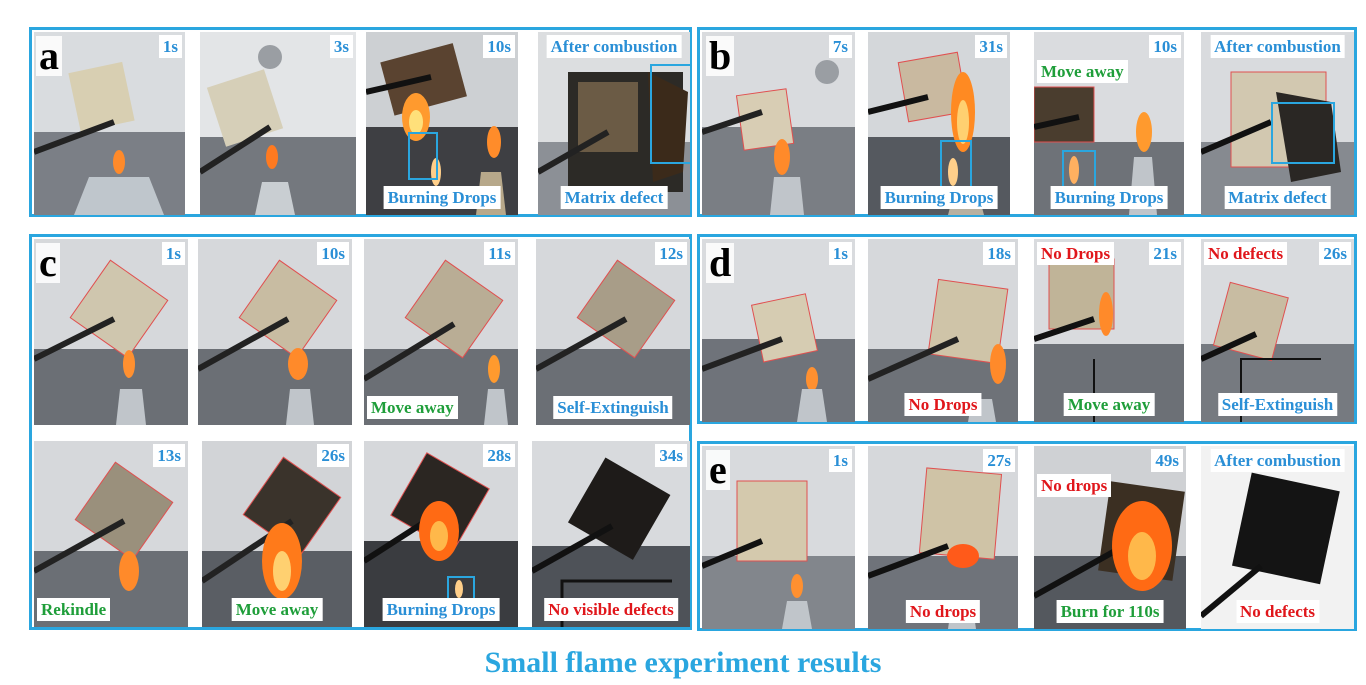  What do you see at coordinates (1277, 611) in the screenshot?
I see `note-label: No defects` at bounding box center [1277, 611].